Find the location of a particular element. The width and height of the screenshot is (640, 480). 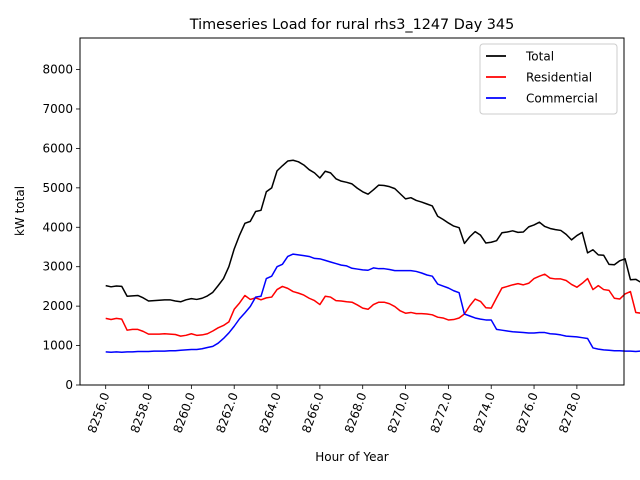

y-axis: 0 1000 2000 3000 4000 5000 6000 7000 8000 is located at coordinates (61, 227).